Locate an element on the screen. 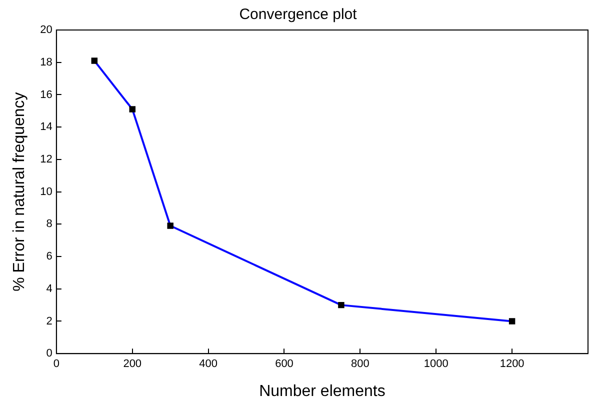 The width and height of the screenshot is (602, 403). y-tick-label: 20 is located at coordinates (46, 30).